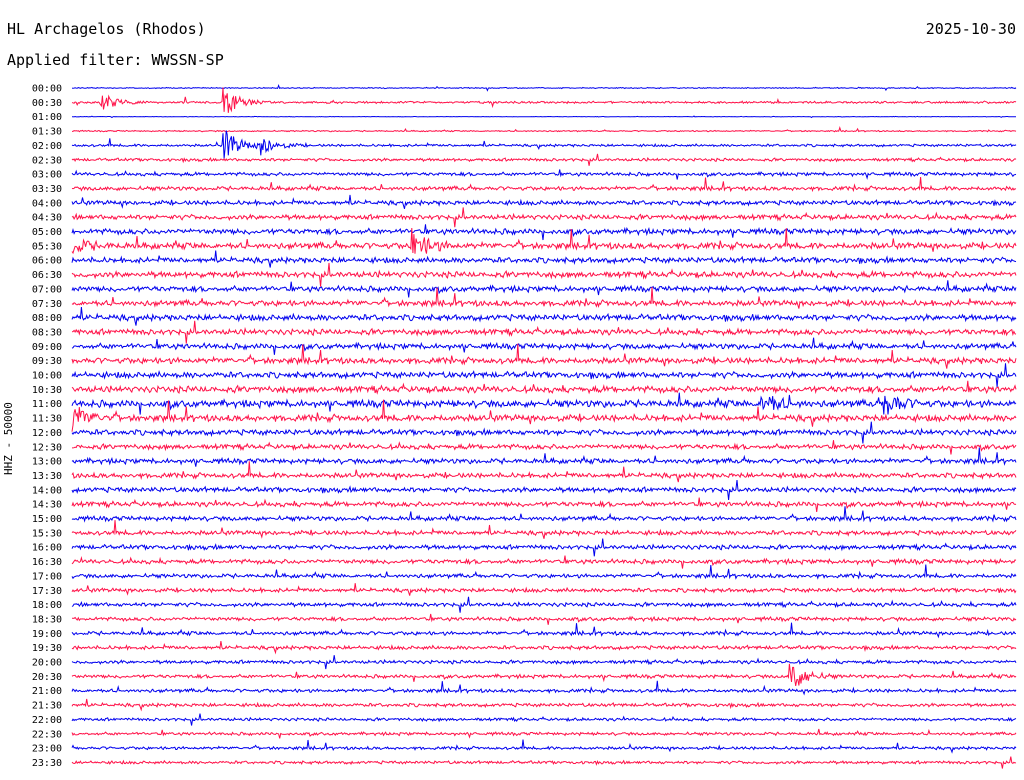 The width and height of the screenshot is (1024, 780). I want to click on time-tick-label: 17:00, so click(47, 576).